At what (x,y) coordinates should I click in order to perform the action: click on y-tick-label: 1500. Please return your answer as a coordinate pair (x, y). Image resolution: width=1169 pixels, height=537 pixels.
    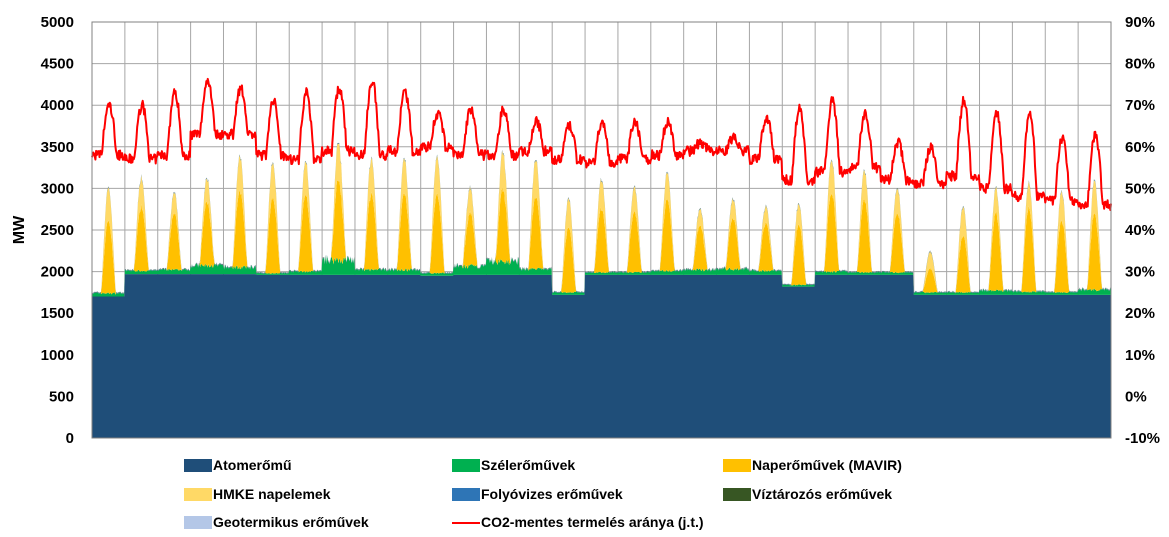
    Looking at the image, I should click on (57, 313).